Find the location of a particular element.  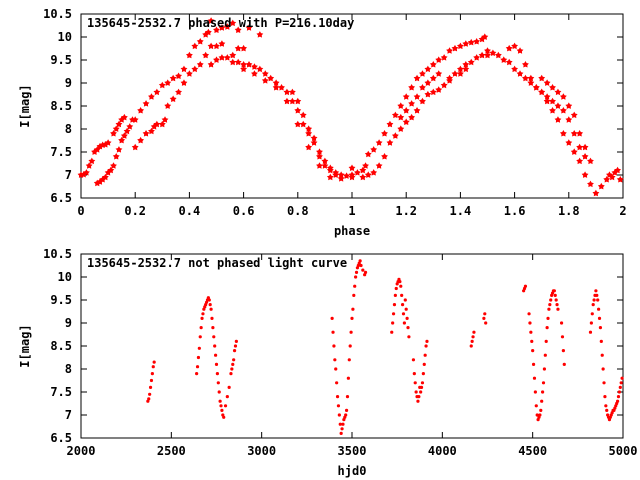

y-tick-label: 10.5 is located at coordinates (57, 14).